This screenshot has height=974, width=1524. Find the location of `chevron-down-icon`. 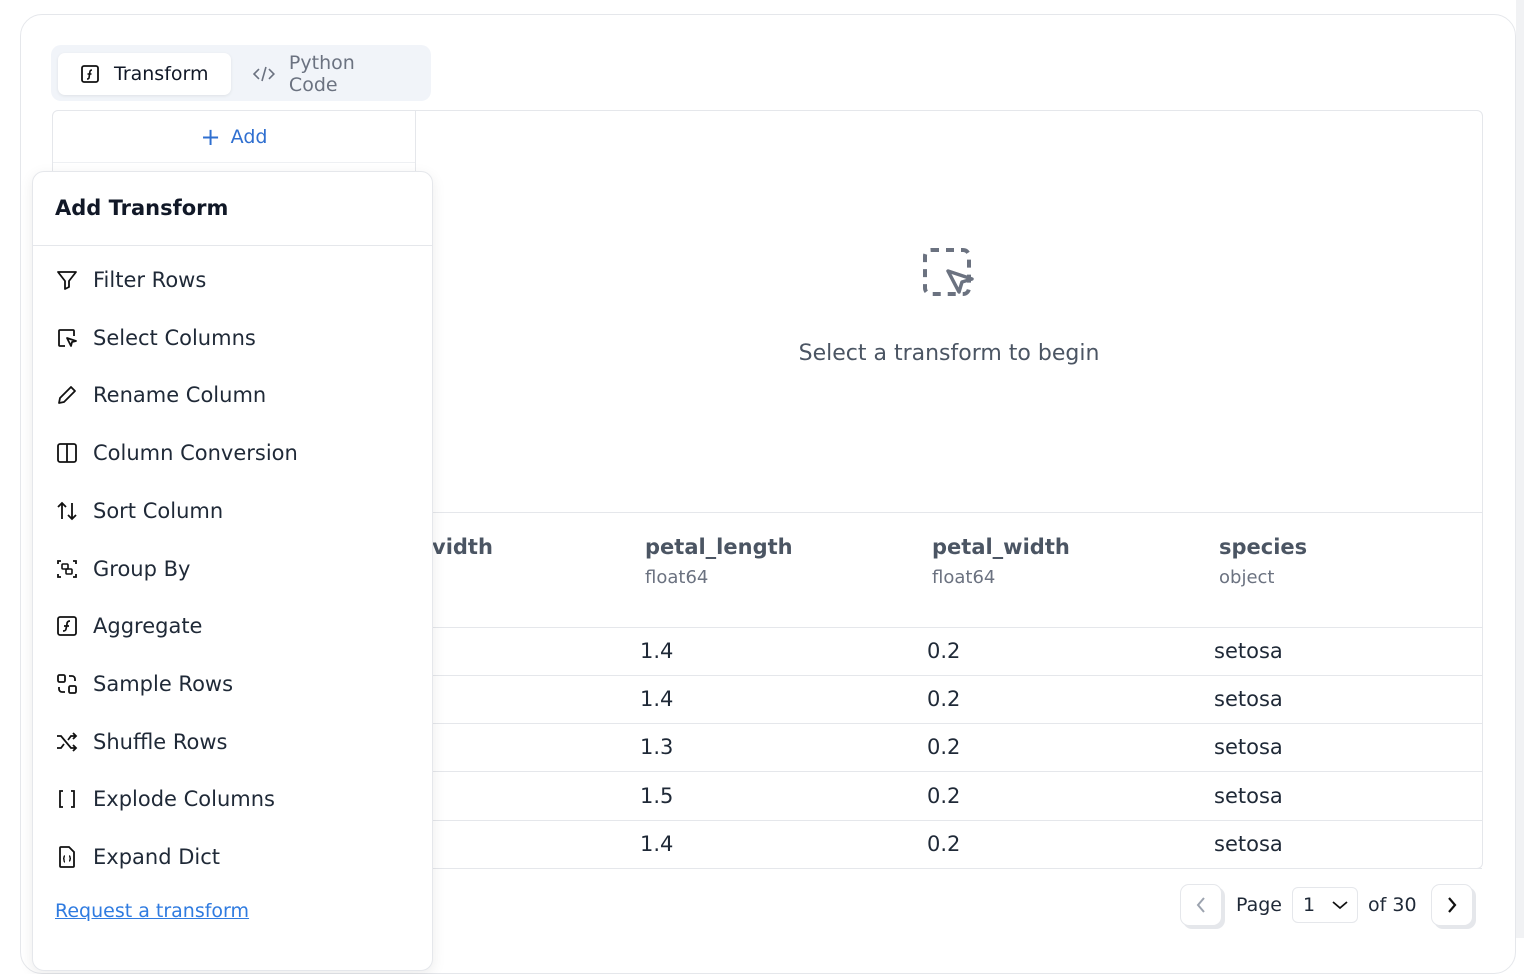

chevron-down-icon is located at coordinates (1340, 905).